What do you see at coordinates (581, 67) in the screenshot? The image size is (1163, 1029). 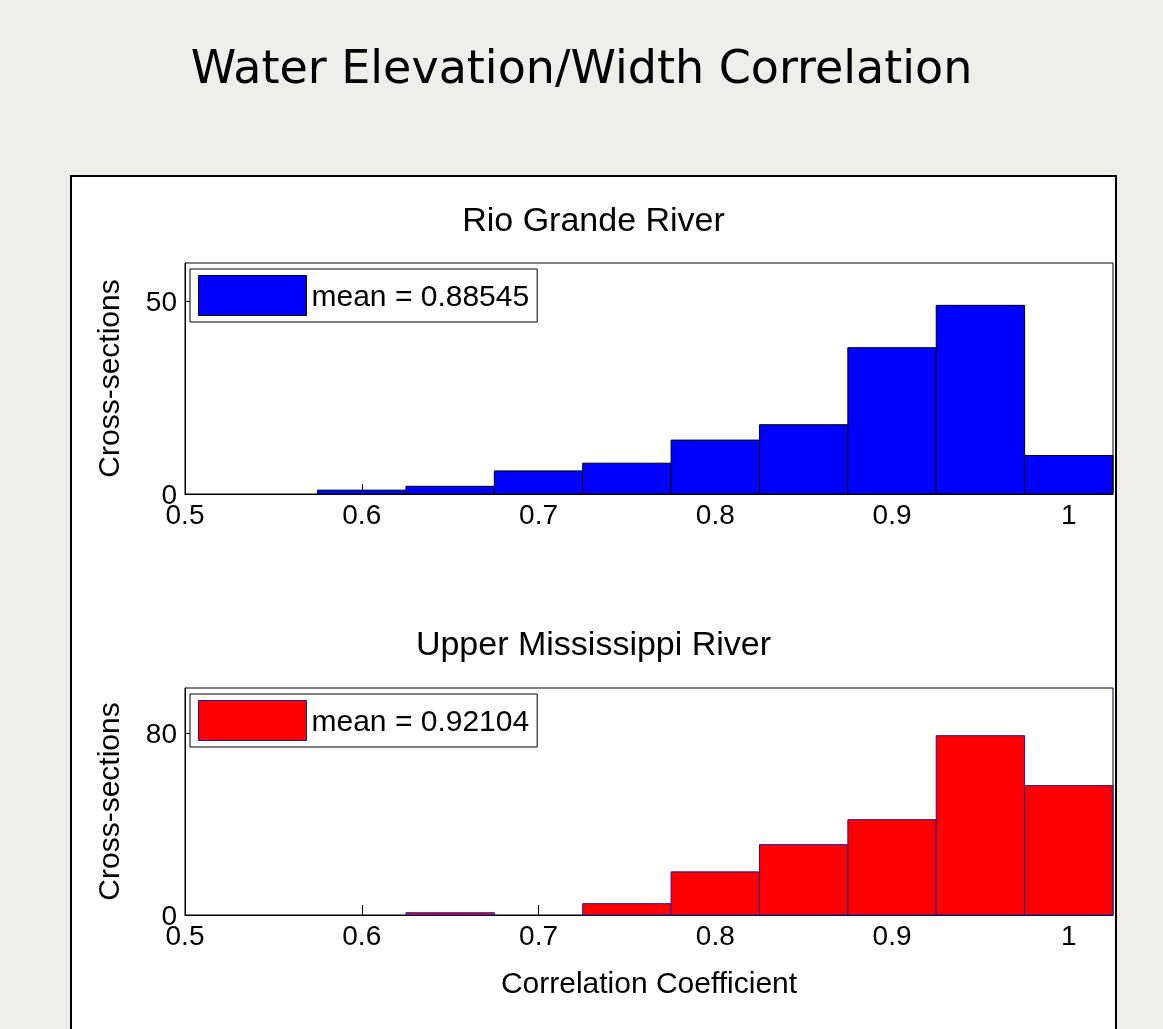 I see `text: Water Elevation/Width Correlation` at bounding box center [581, 67].